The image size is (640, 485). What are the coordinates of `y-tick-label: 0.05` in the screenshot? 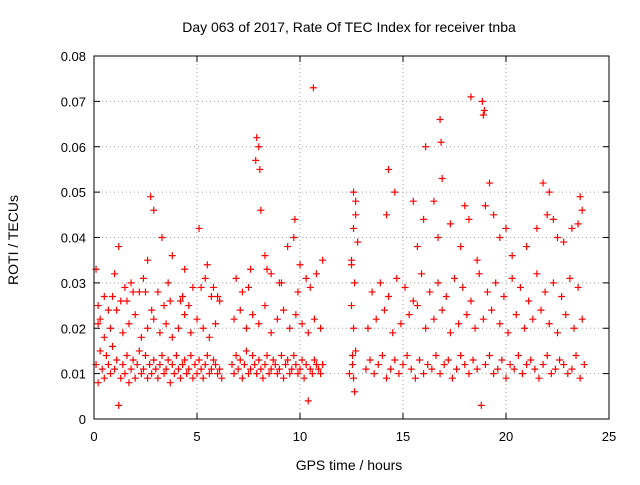 It's located at (73, 192).